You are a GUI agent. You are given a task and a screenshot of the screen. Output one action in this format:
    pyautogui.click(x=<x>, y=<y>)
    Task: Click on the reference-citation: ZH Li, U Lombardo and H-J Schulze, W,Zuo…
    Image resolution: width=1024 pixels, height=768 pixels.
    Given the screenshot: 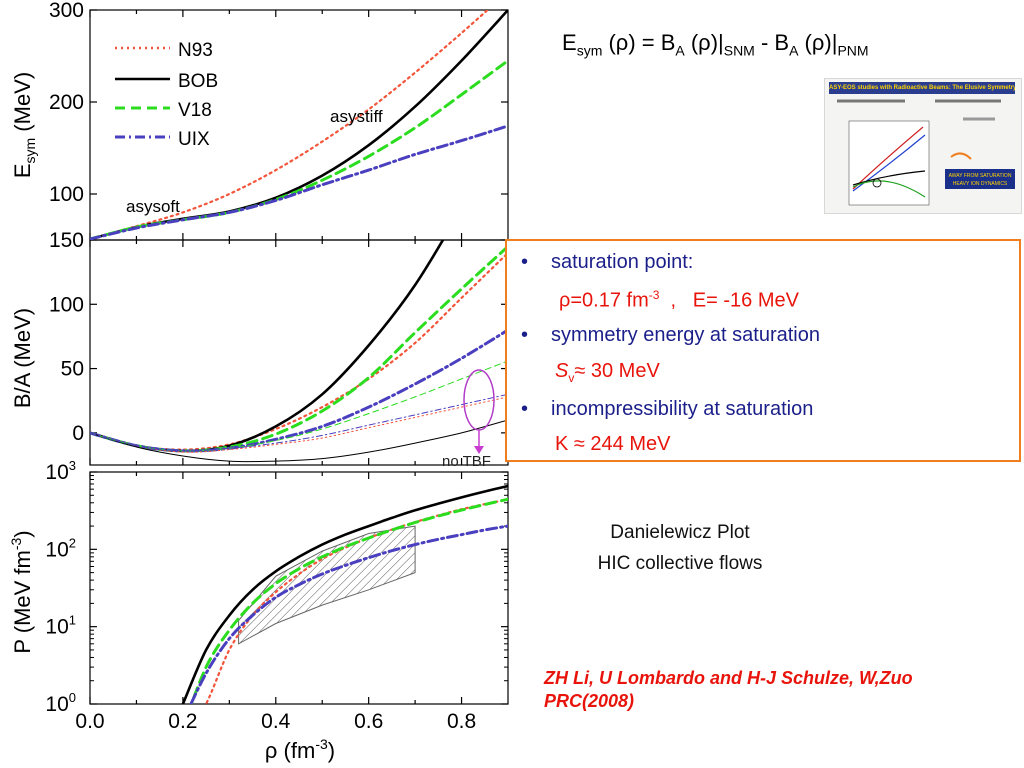 What is the action you would take?
    pyautogui.click(x=779, y=690)
    